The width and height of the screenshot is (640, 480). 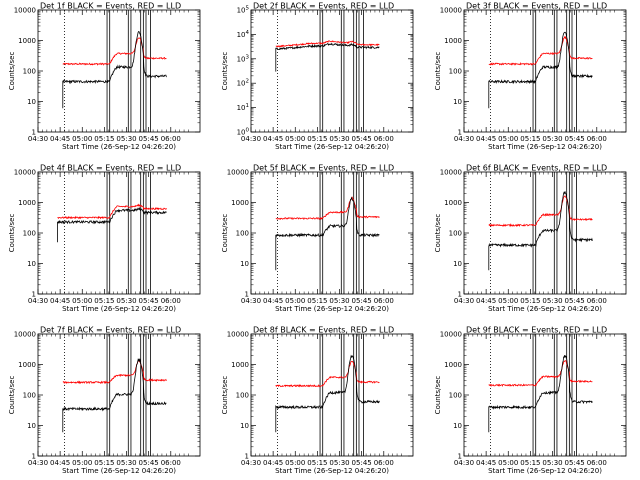 I want to click on panel-title: Det 2f BLACK = Events, RED = LLD, so click(x=323, y=6).